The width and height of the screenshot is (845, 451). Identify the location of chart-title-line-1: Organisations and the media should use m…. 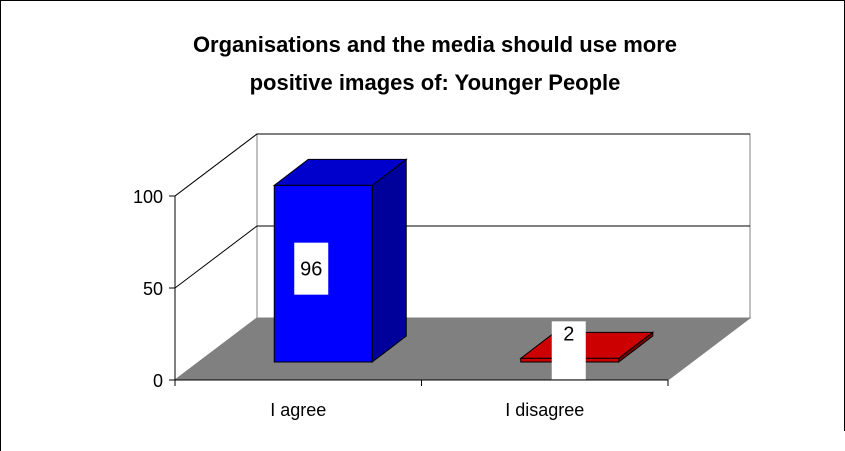
(435, 44).